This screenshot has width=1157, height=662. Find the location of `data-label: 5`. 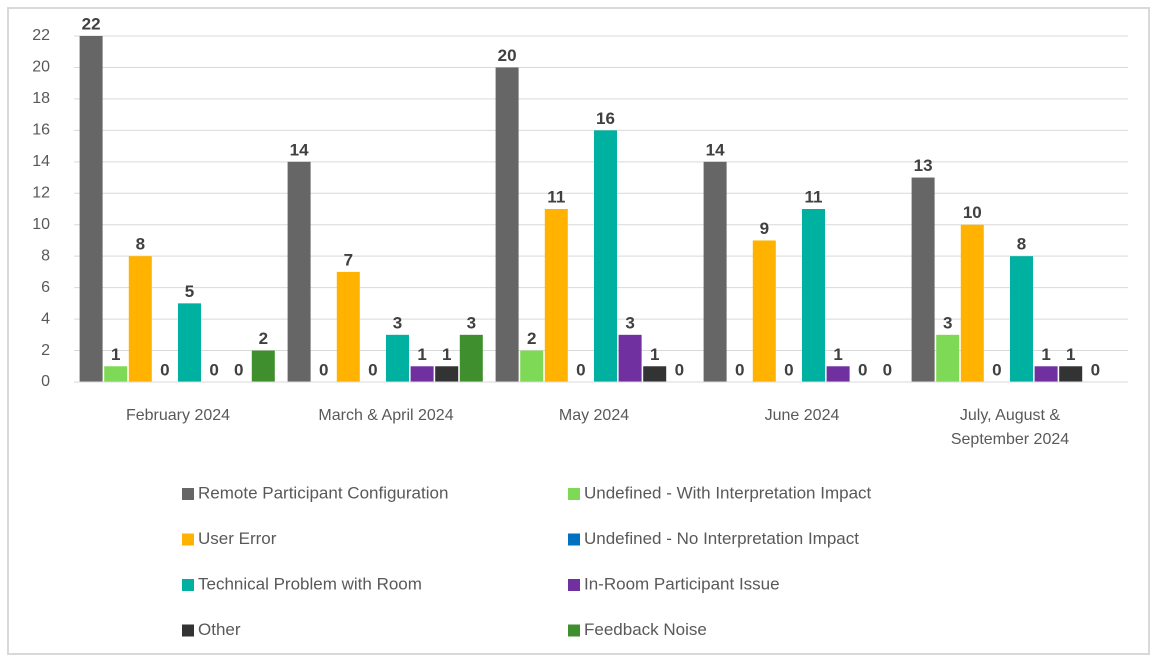

data-label: 5 is located at coordinates (189, 291).